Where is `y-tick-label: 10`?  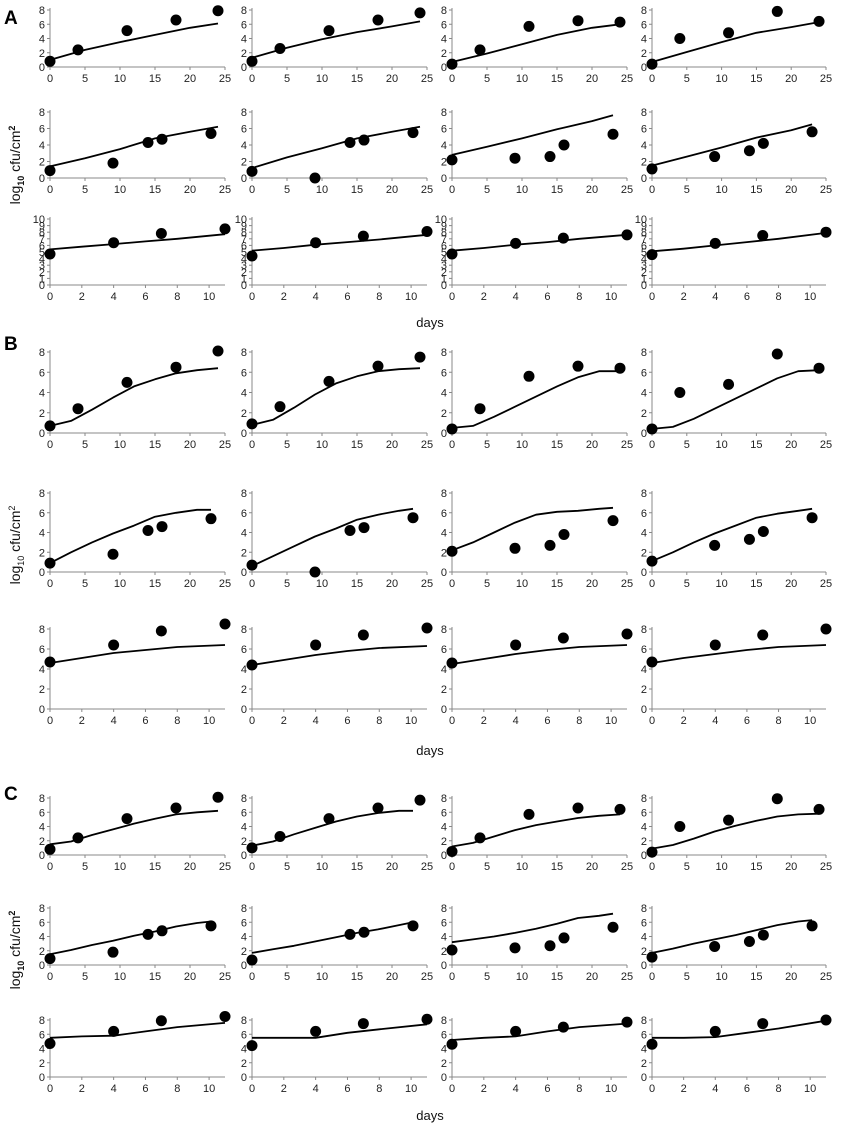
y-tick-label: 10 is located at coordinates (441, 220).